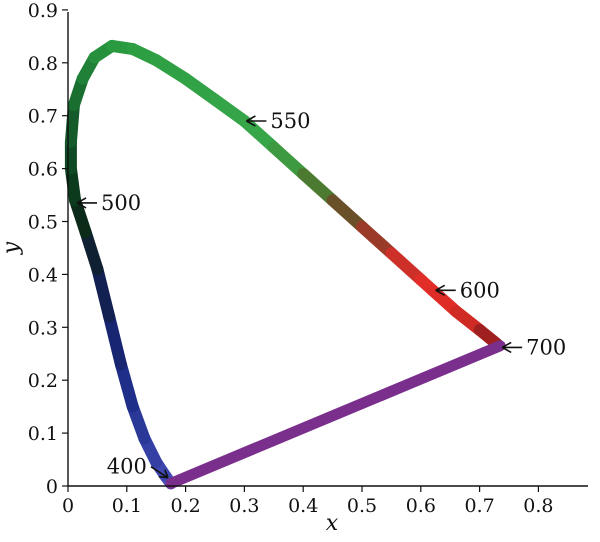 The width and height of the screenshot is (600, 542). Describe the element at coordinates (48, 249) in the screenshot. I see `y-ticks: 0 0.1 0.2 0.3 0.4 0.5 0.6 0.7 0.8 0.9` at that location.